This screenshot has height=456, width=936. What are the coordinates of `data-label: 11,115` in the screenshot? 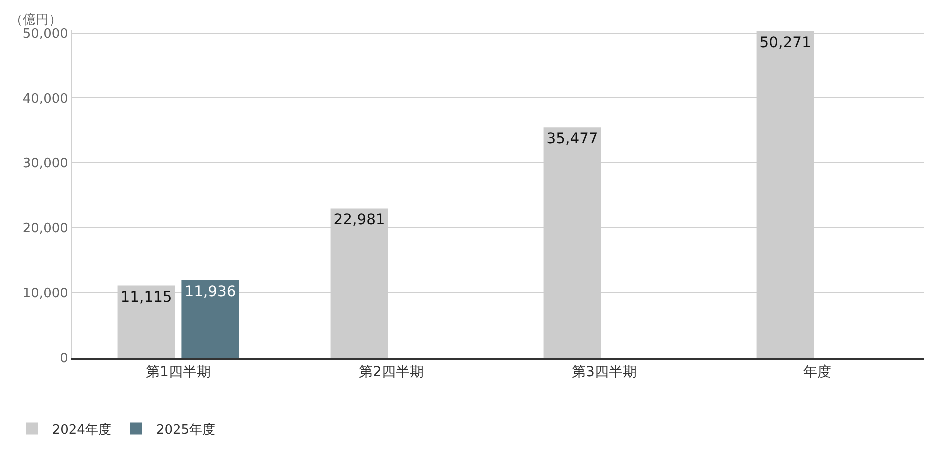 It's located at (146, 297).